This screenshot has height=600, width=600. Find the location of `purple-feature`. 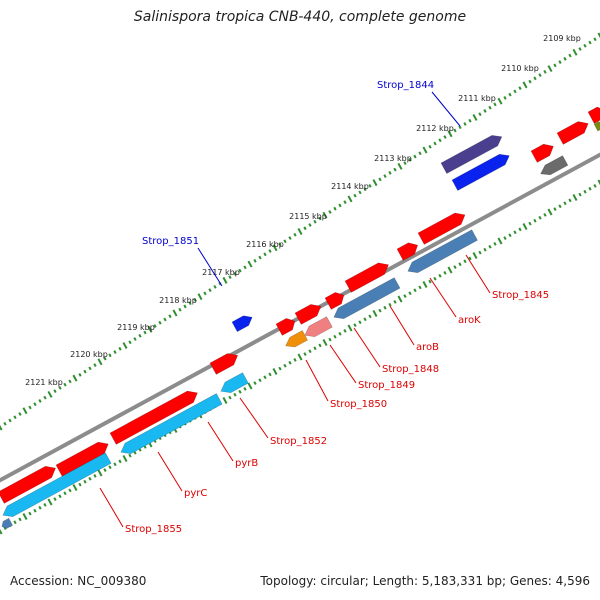

purple-feature is located at coordinates (471, 154).